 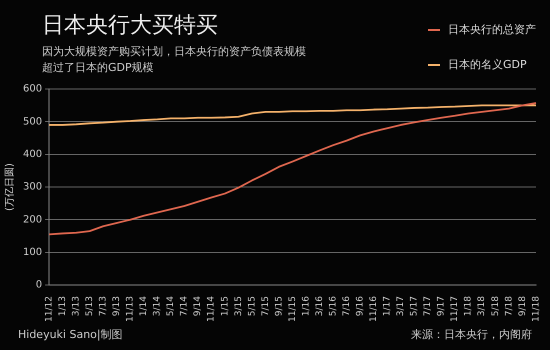 What do you see at coordinates (455, 309) in the screenshot?
I see `x-tick-label: 11/17` at bounding box center [455, 309].